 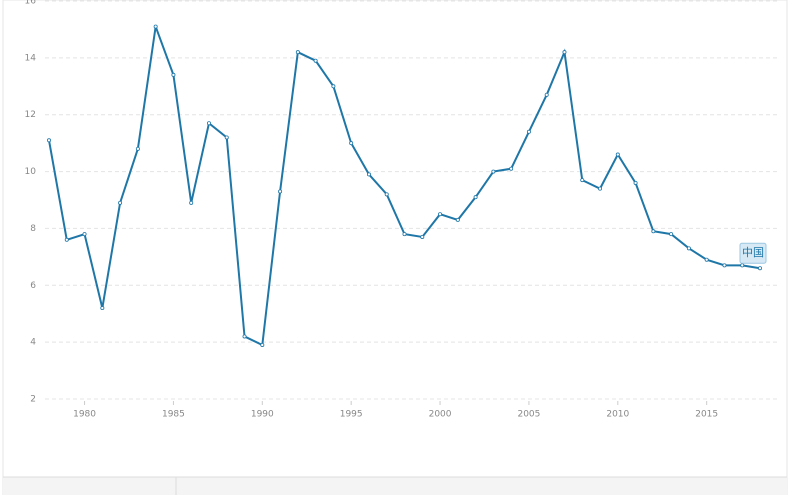 I want to click on series-label: 中国, so click(x=753, y=252).